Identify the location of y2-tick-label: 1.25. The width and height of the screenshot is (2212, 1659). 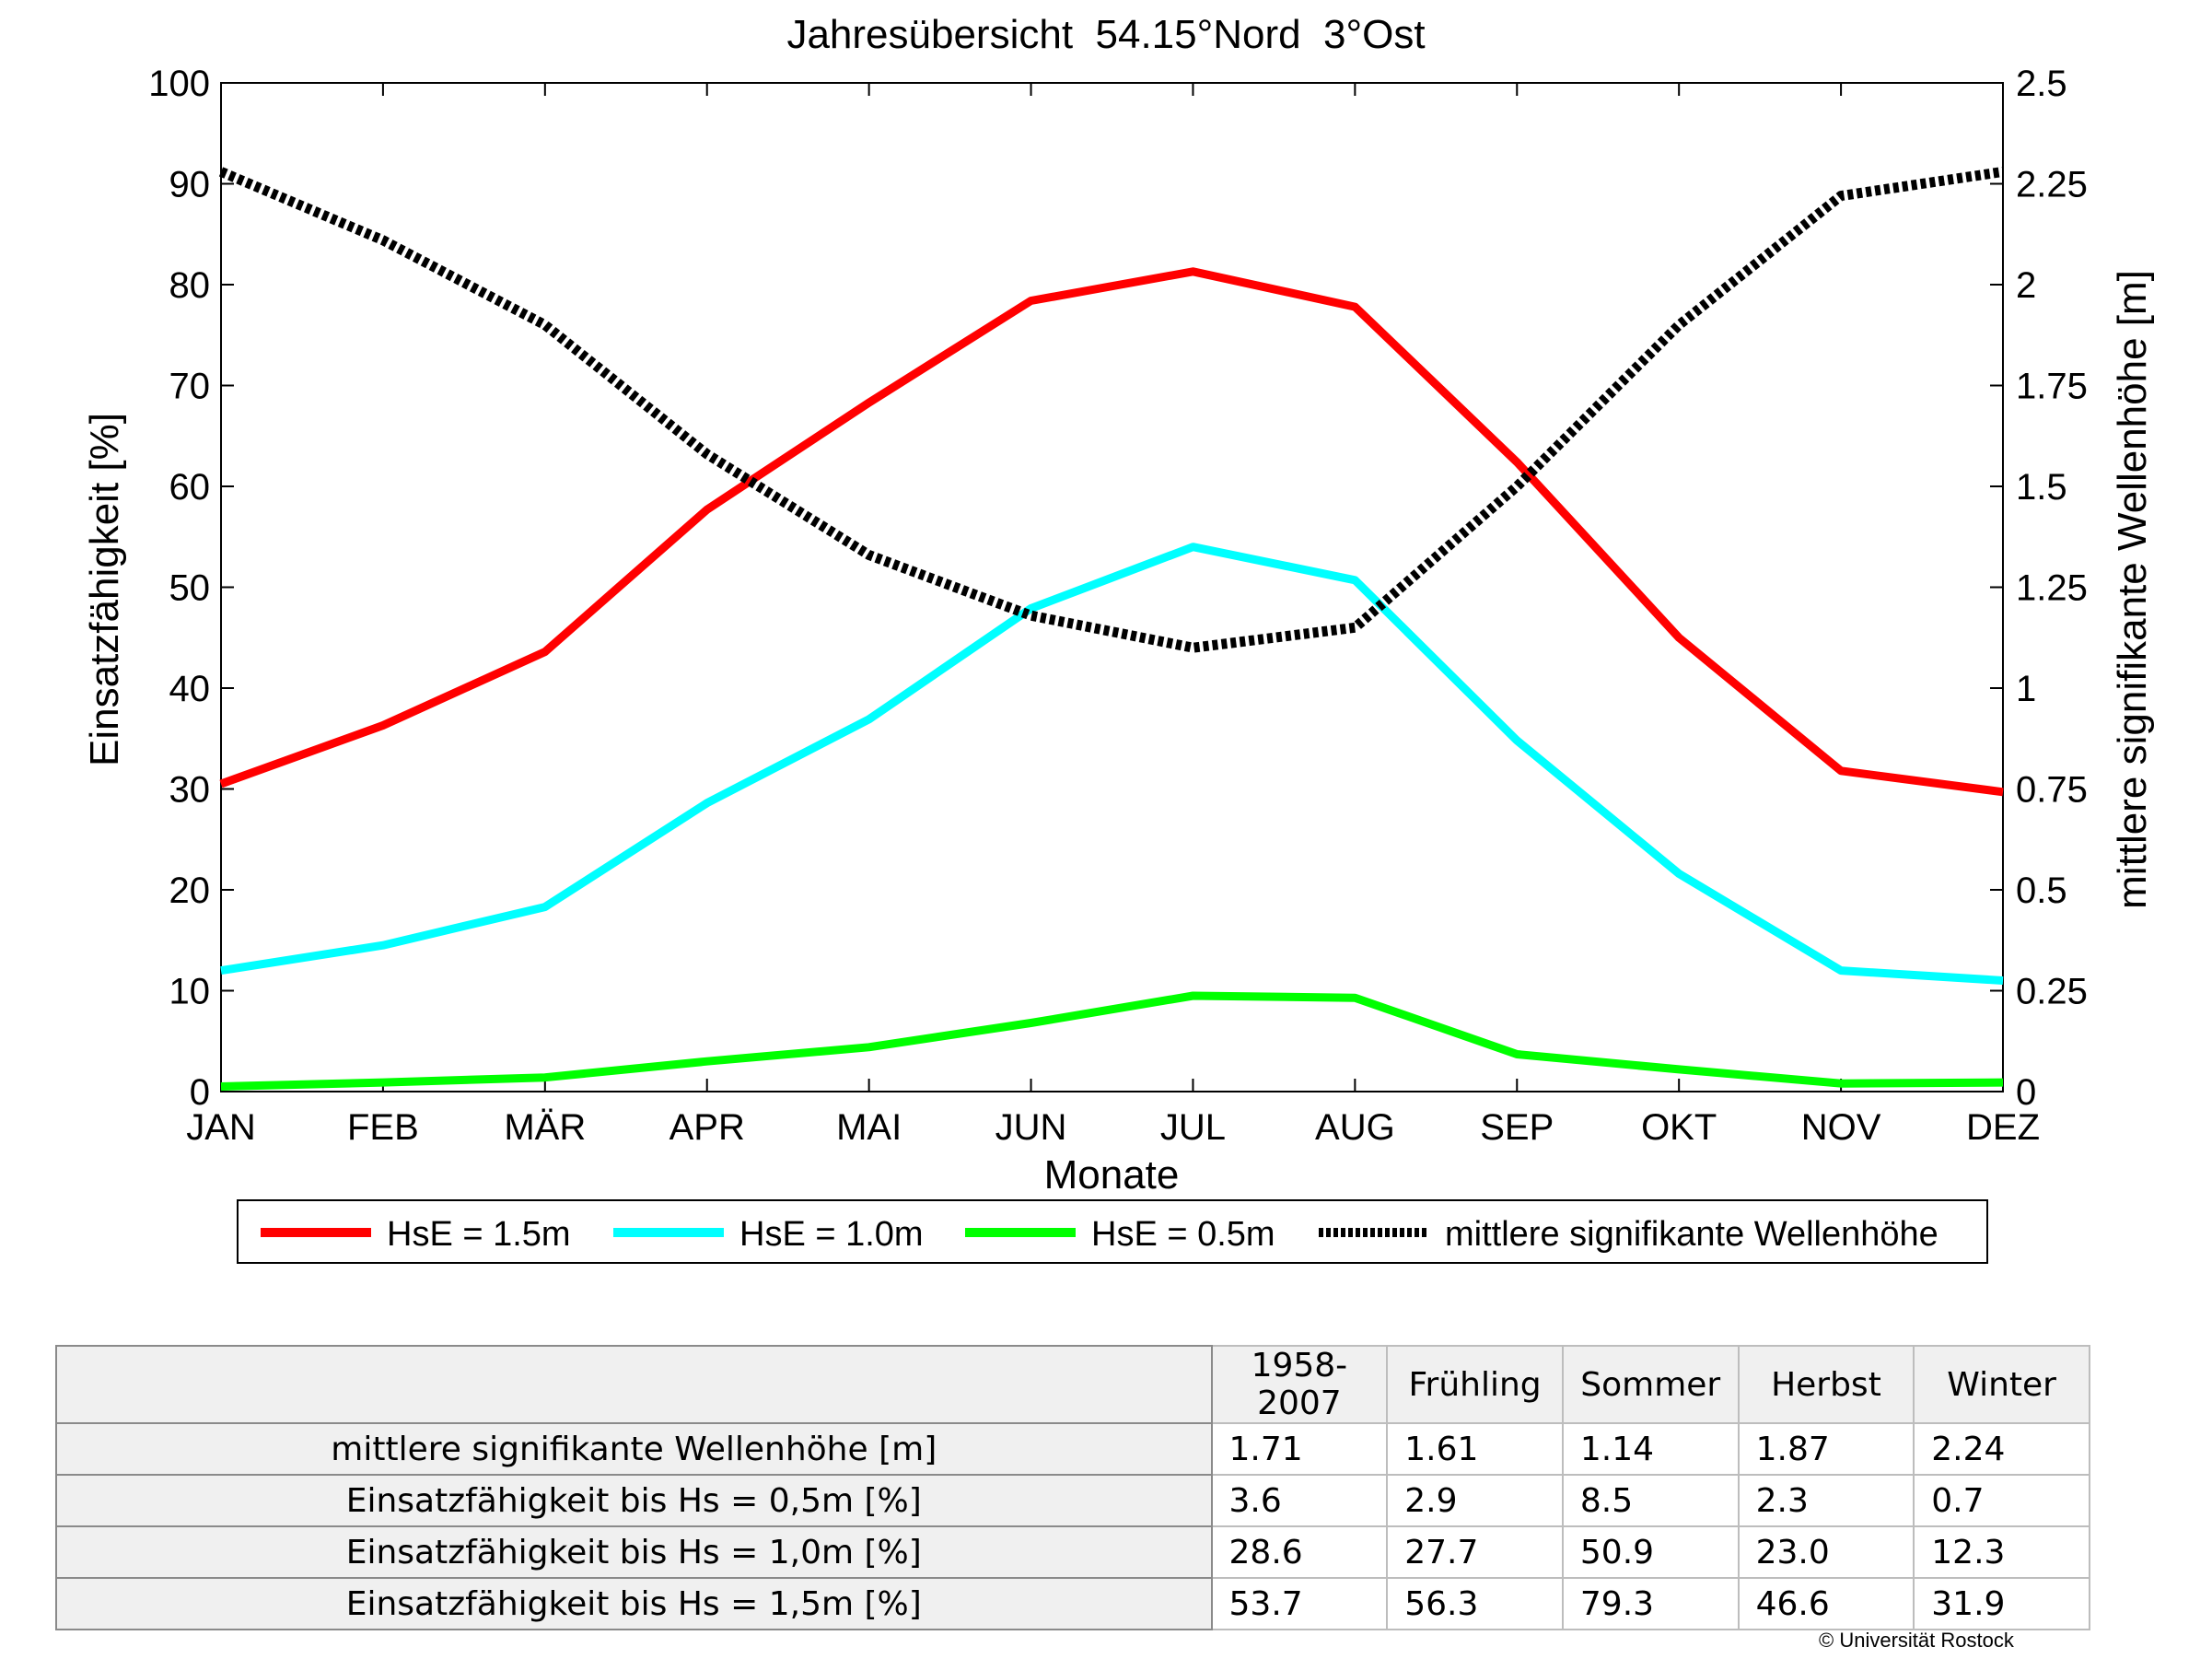
(2052, 588).